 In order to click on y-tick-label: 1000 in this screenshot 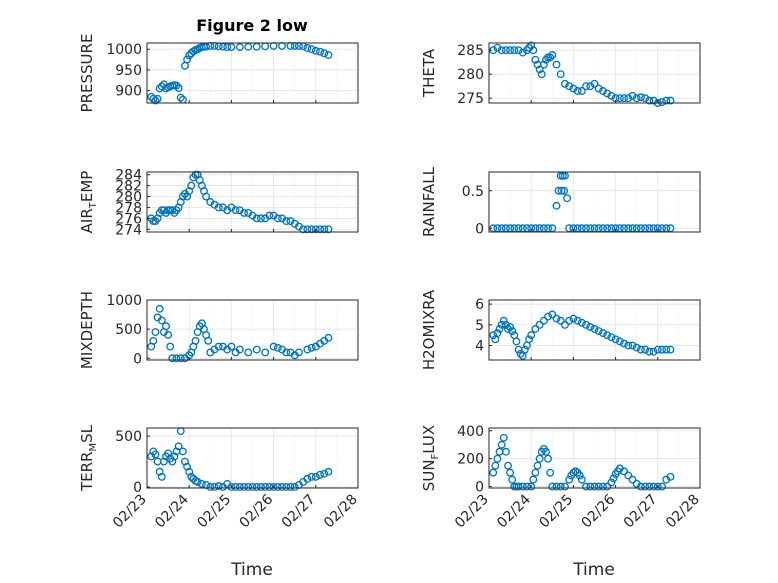, I will do `click(124, 50)`.